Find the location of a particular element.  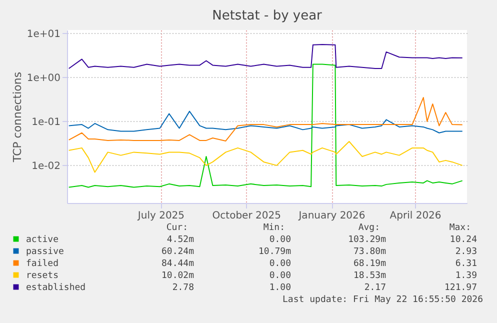

y-tick-label: 1e-02 is located at coordinates (46, 166).